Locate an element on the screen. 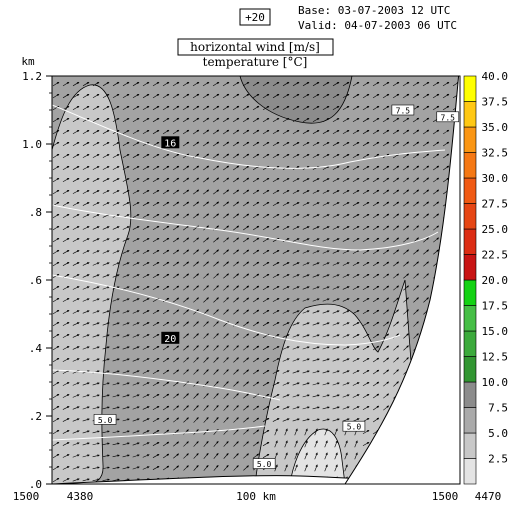 This screenshot has height=512, width=512. colorbar-label: 27.5 is located at coordinates (495, 204).